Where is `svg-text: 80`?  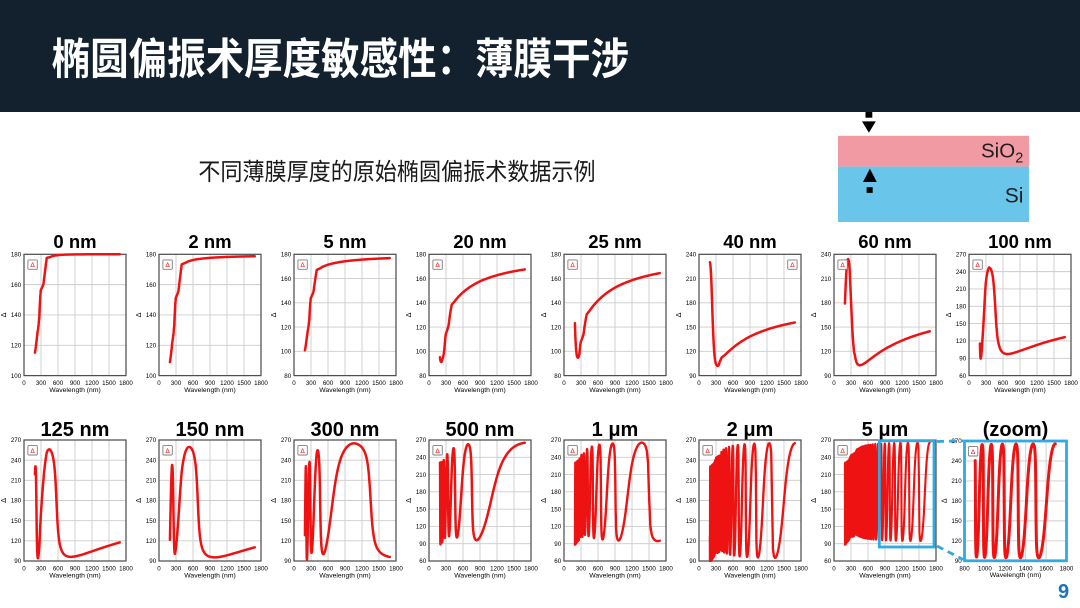
svg-text: 80 is located at coordinates (287, 376).